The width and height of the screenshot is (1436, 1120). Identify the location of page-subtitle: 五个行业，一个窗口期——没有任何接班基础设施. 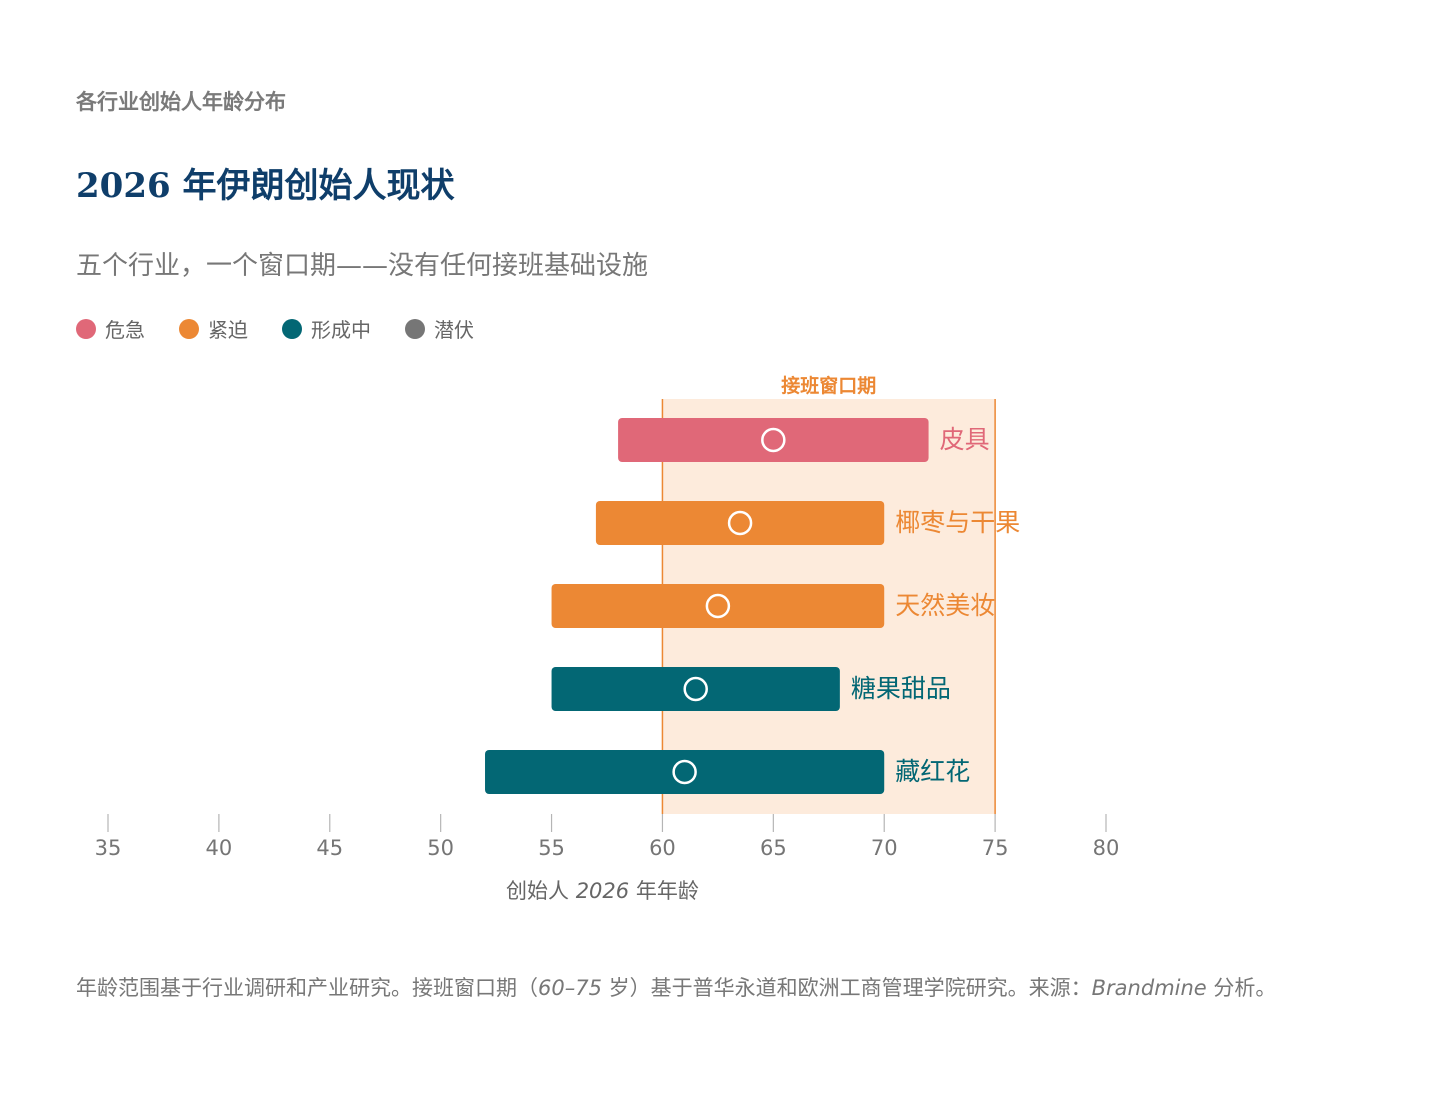
(362, 266).